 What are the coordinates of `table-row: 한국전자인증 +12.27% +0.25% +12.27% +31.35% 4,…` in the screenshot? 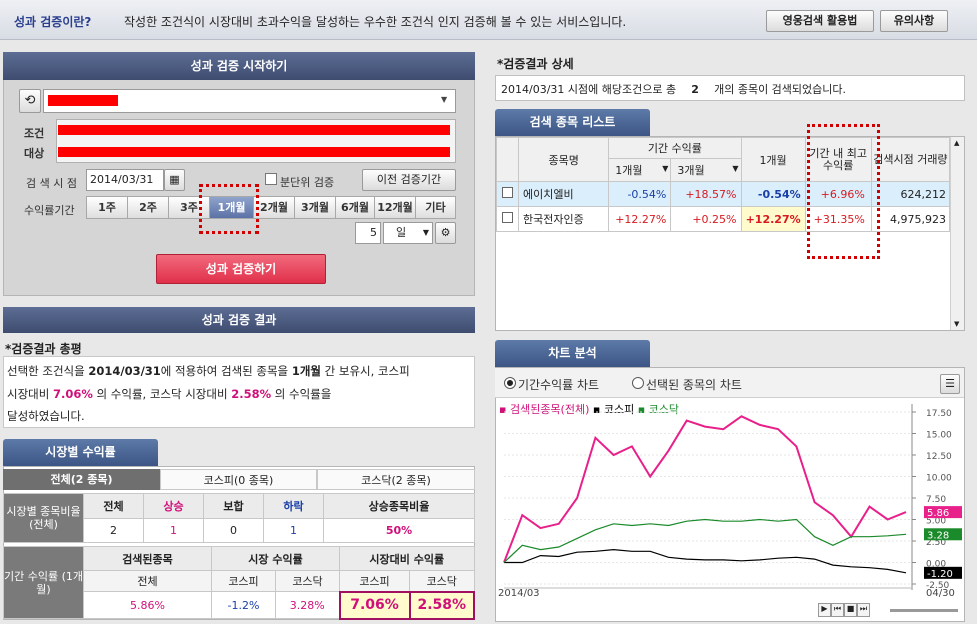 It's located at (723, 219).